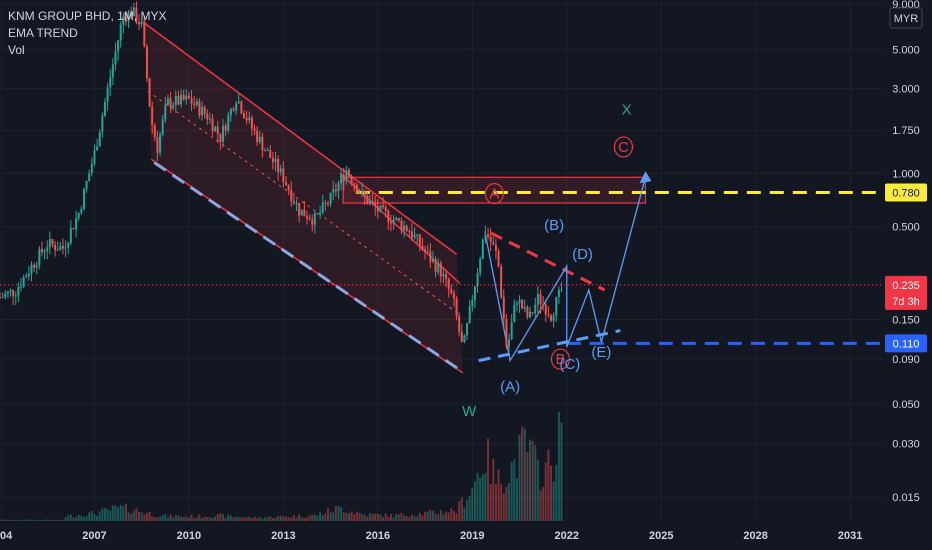  Describe the element at coordinates (16, 50) in the screenshot. I see `indicator-volume: Vol` at that location.